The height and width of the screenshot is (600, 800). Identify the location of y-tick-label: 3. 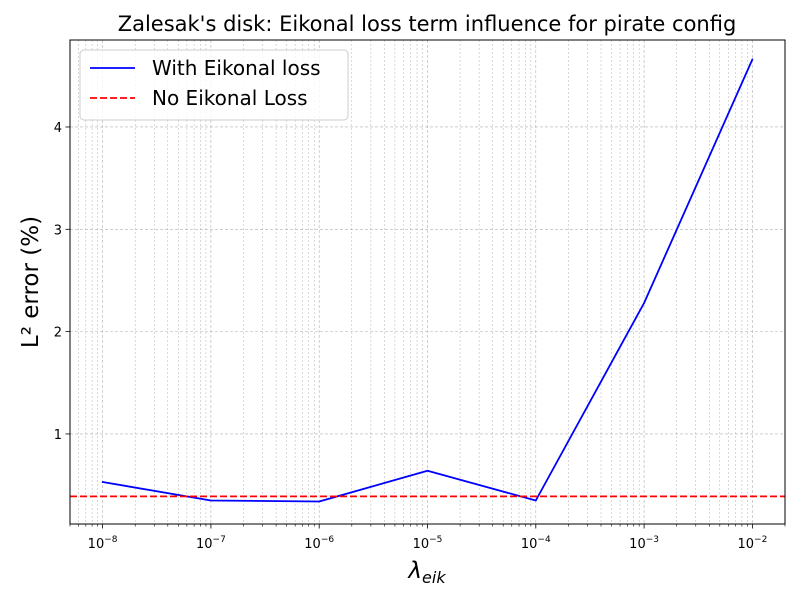
(58, 230).